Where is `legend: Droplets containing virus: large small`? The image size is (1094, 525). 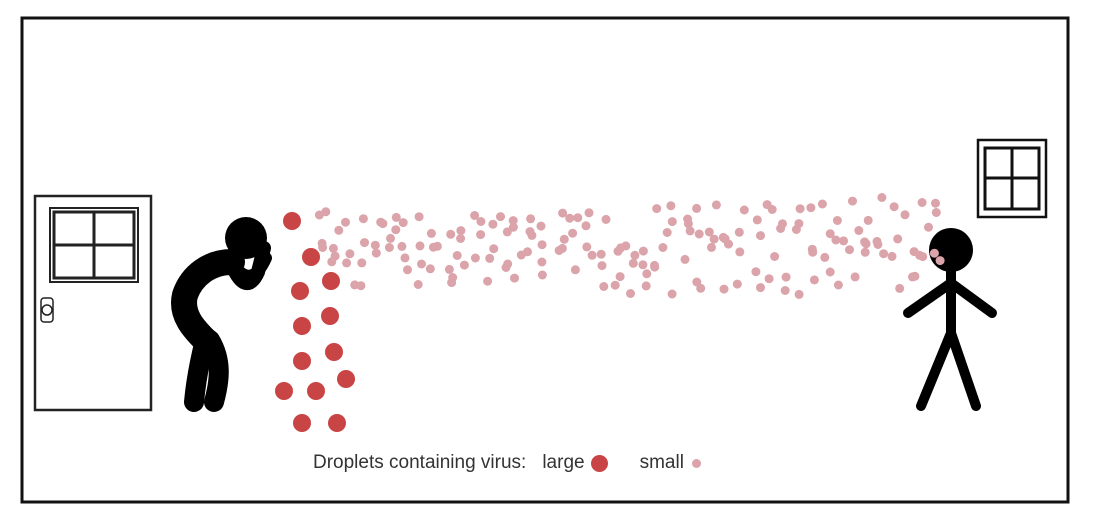 legend: Droplets containing virus: large small is located at coordinates (507, 463).